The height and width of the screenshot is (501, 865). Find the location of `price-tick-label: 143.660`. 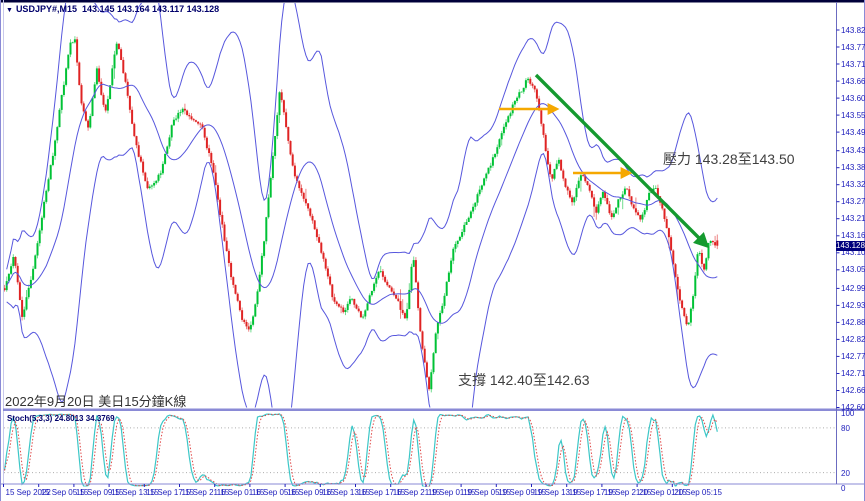

price-tick-label: 143.660 is located at coordinates (853, 81).